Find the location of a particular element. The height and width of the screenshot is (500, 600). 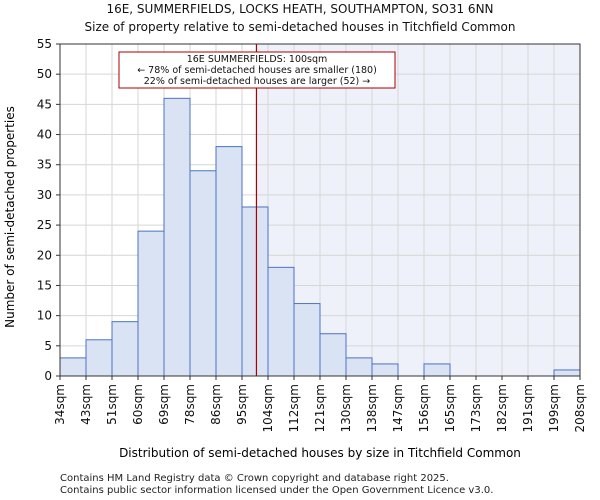

x-tick-label: 86sqm is located at coordinates (216, 404).